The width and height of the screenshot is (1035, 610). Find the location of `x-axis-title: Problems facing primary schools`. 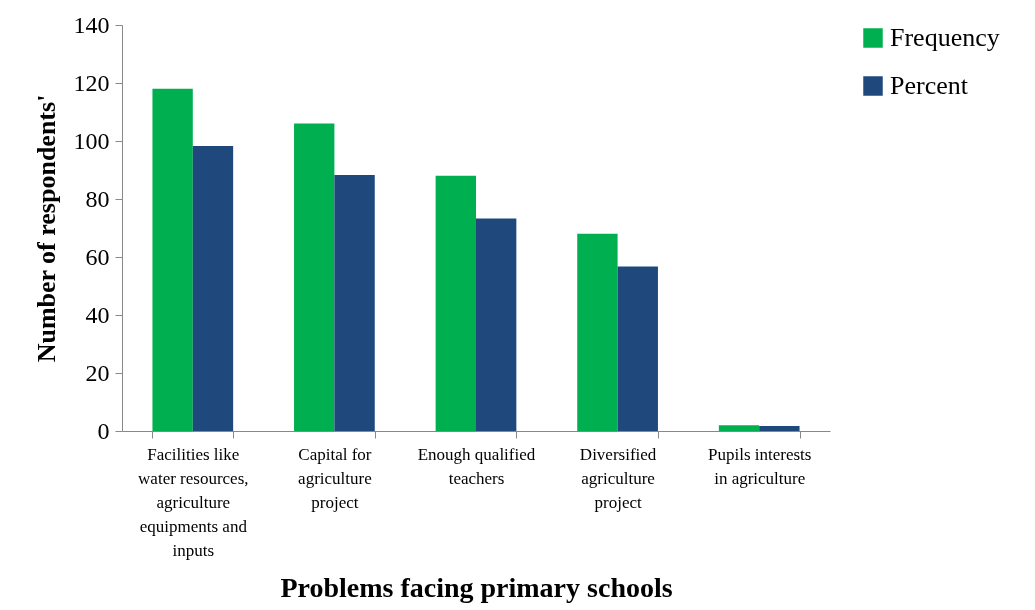

x-axis-title: Problems facing primary schools is located at coordinates (476, 587).